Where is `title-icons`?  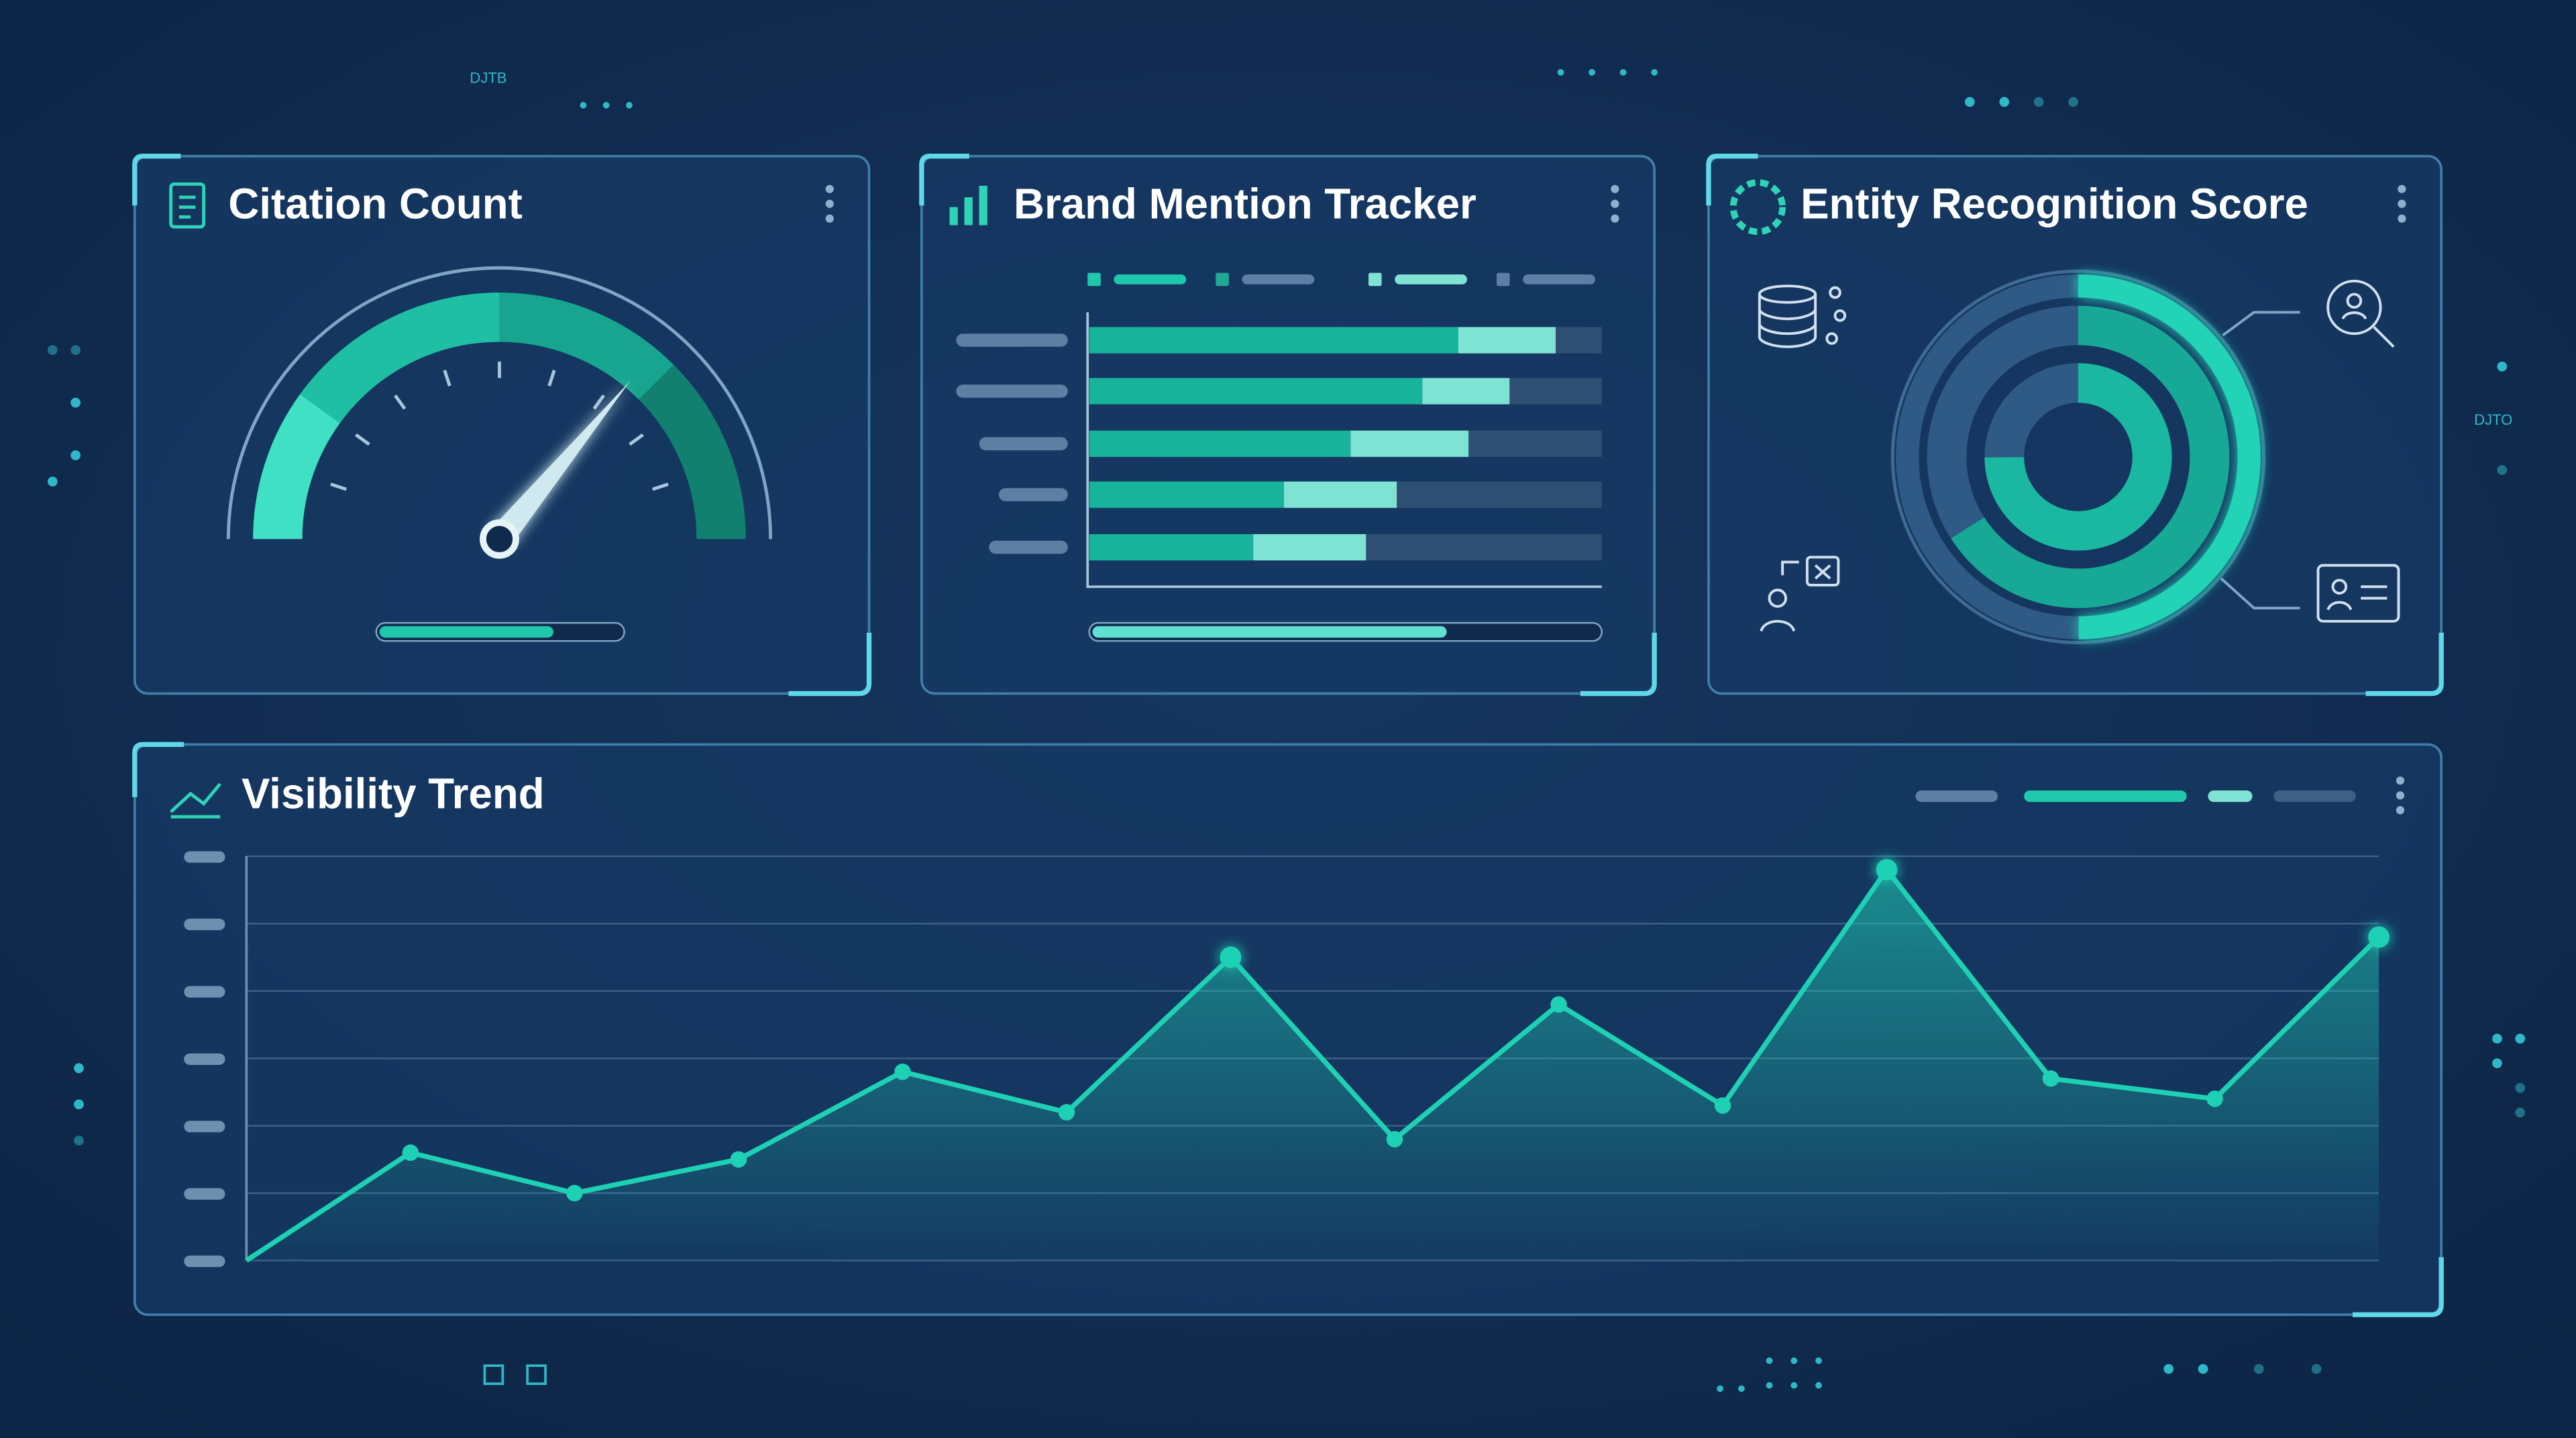 title-icons is located at coordinates (968, 205).